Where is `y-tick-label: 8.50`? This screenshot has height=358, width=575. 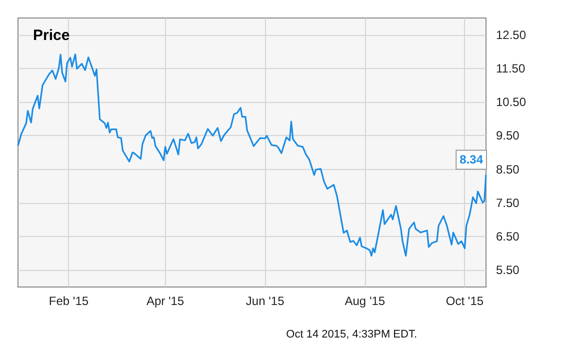
y-tick-label: 8.50 is located at coordinates (508, 169).